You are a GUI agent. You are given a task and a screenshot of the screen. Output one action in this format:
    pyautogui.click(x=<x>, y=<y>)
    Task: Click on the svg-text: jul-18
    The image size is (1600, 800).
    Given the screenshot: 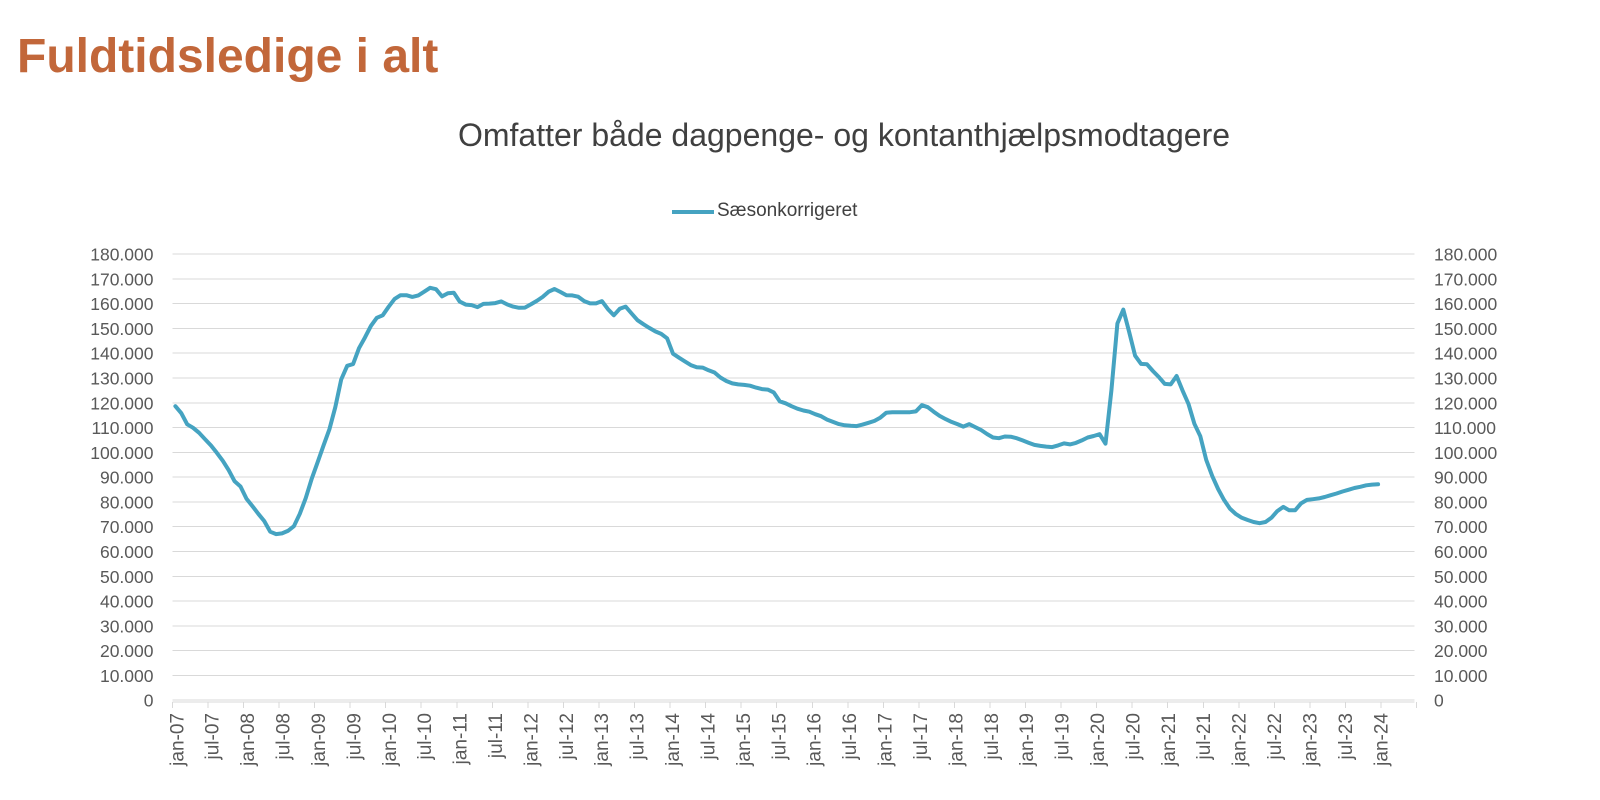 What is the action you would take?
    pyautogui.click(x=992, y=736)
    